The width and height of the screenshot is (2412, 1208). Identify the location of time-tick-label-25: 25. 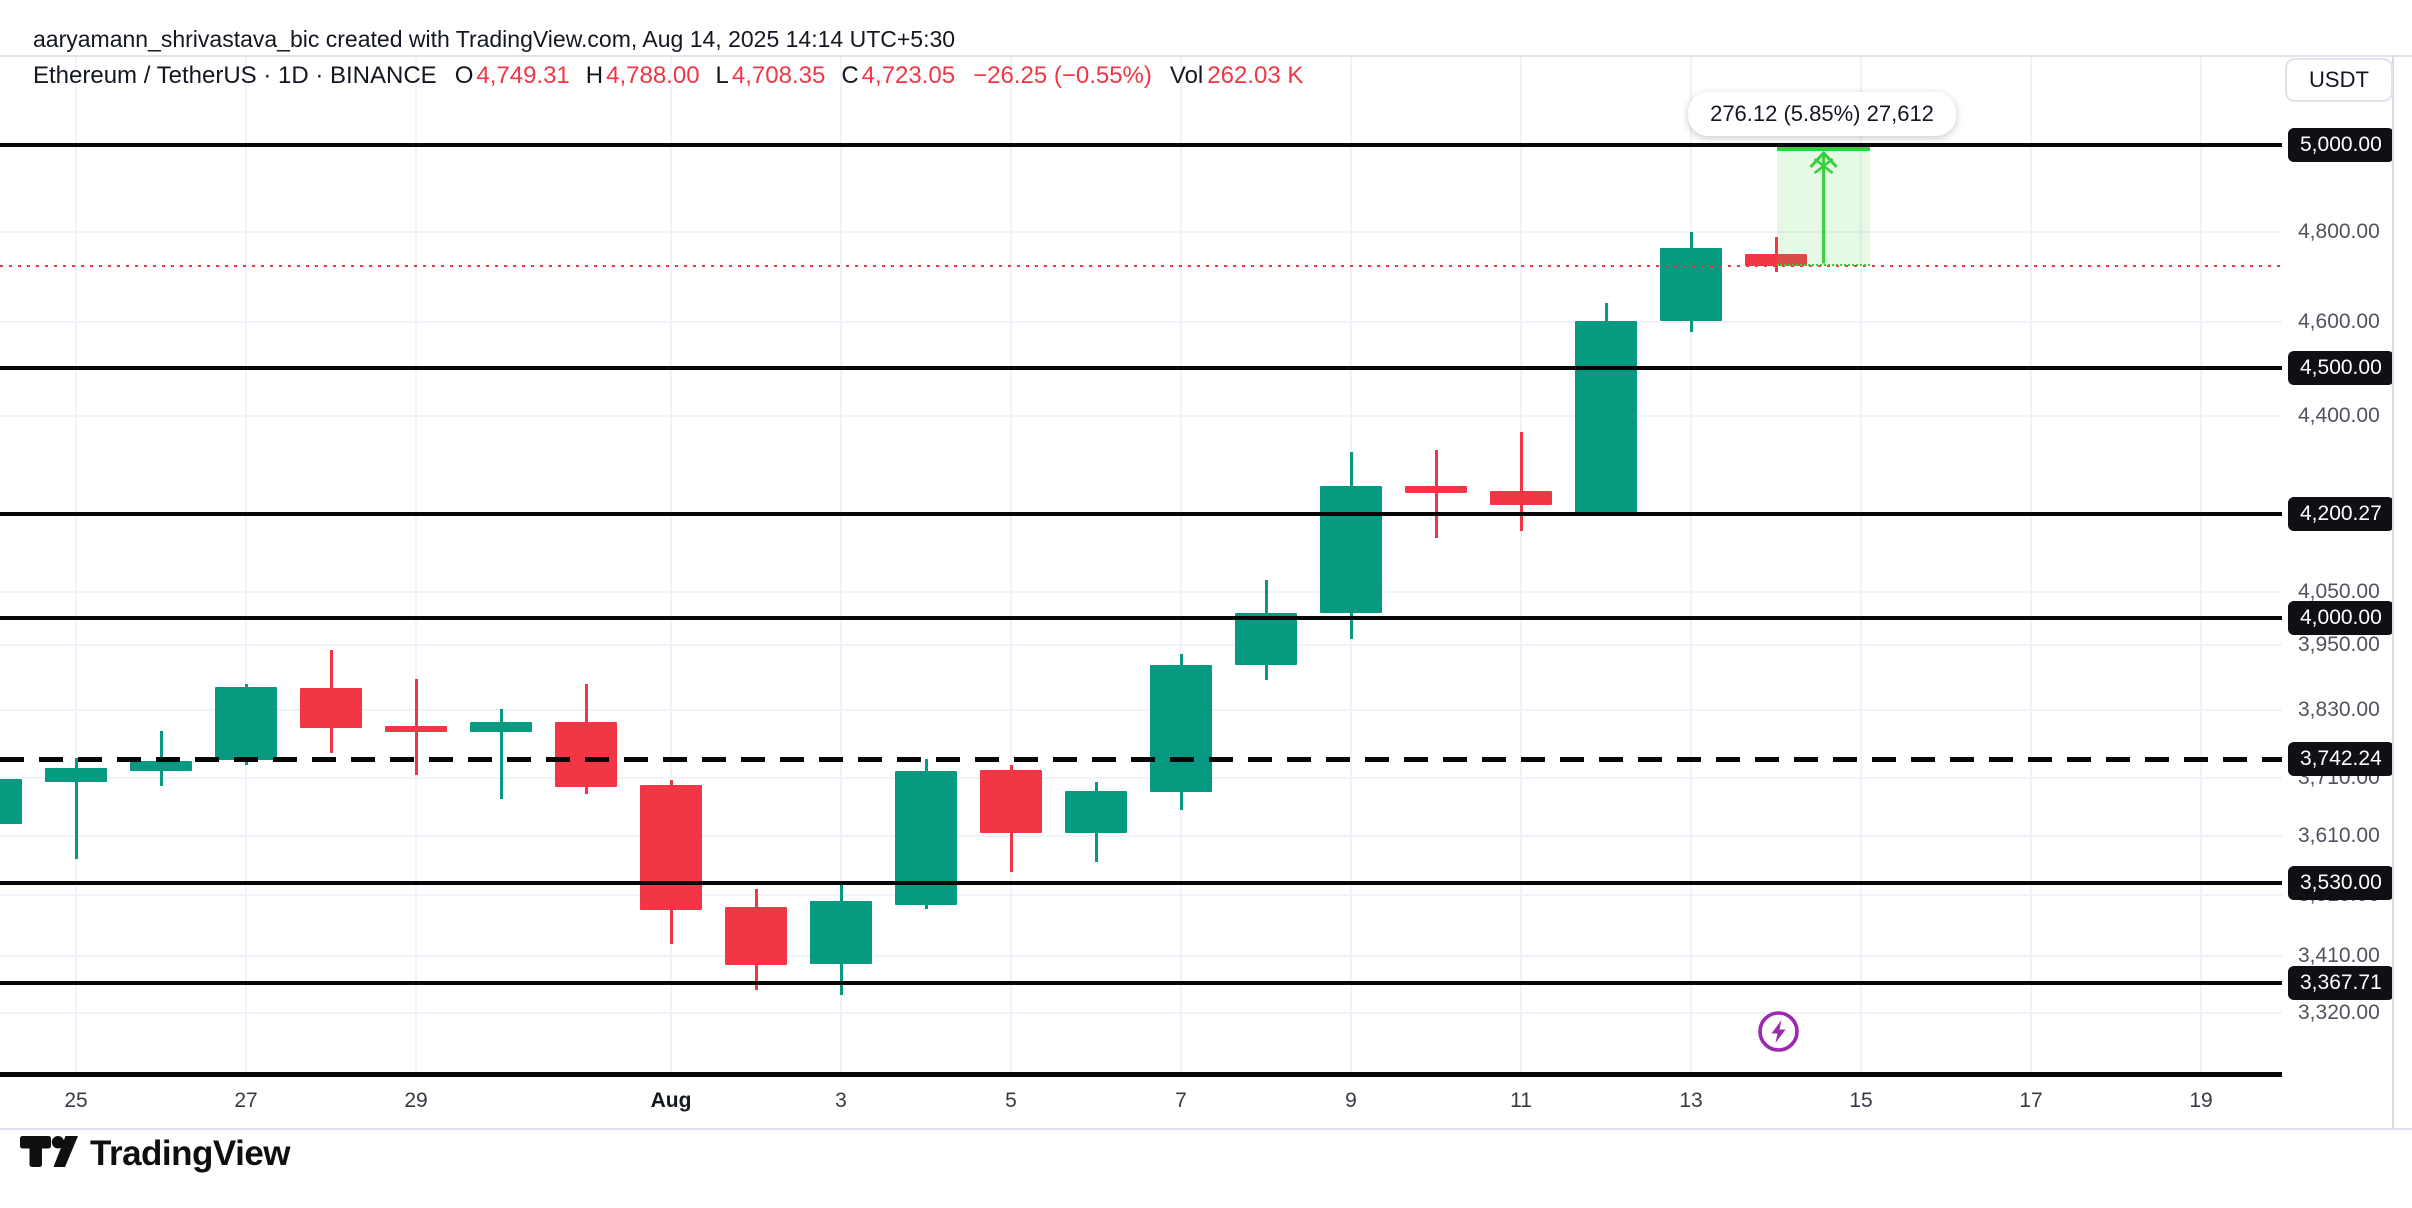
(76, 1100).